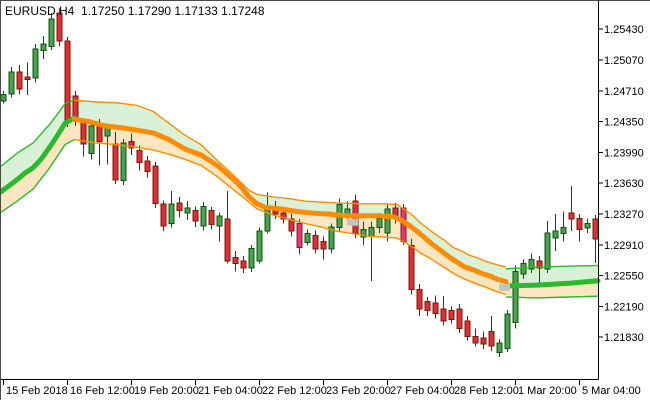 This screenshot has height=400, width=650. Describe the element at coordinates (486, 391) in the screenshot. I see `time-tick-label: 28 Feb 12:00` at that location.